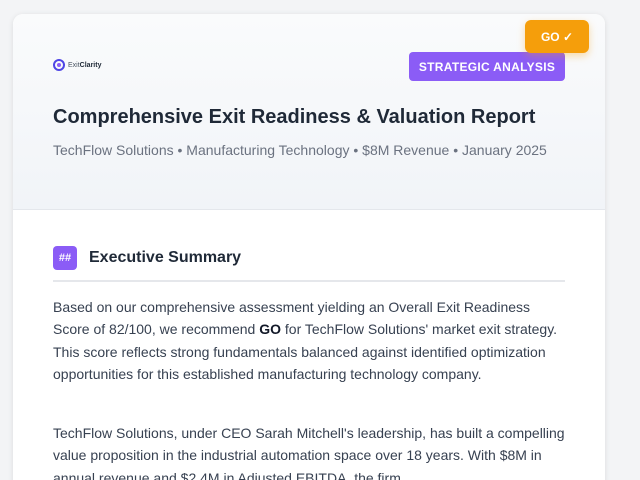 The height and width of the screenshot is (480, 640). I want to click on brand-logo: ExitClarity, so click(77, 65).